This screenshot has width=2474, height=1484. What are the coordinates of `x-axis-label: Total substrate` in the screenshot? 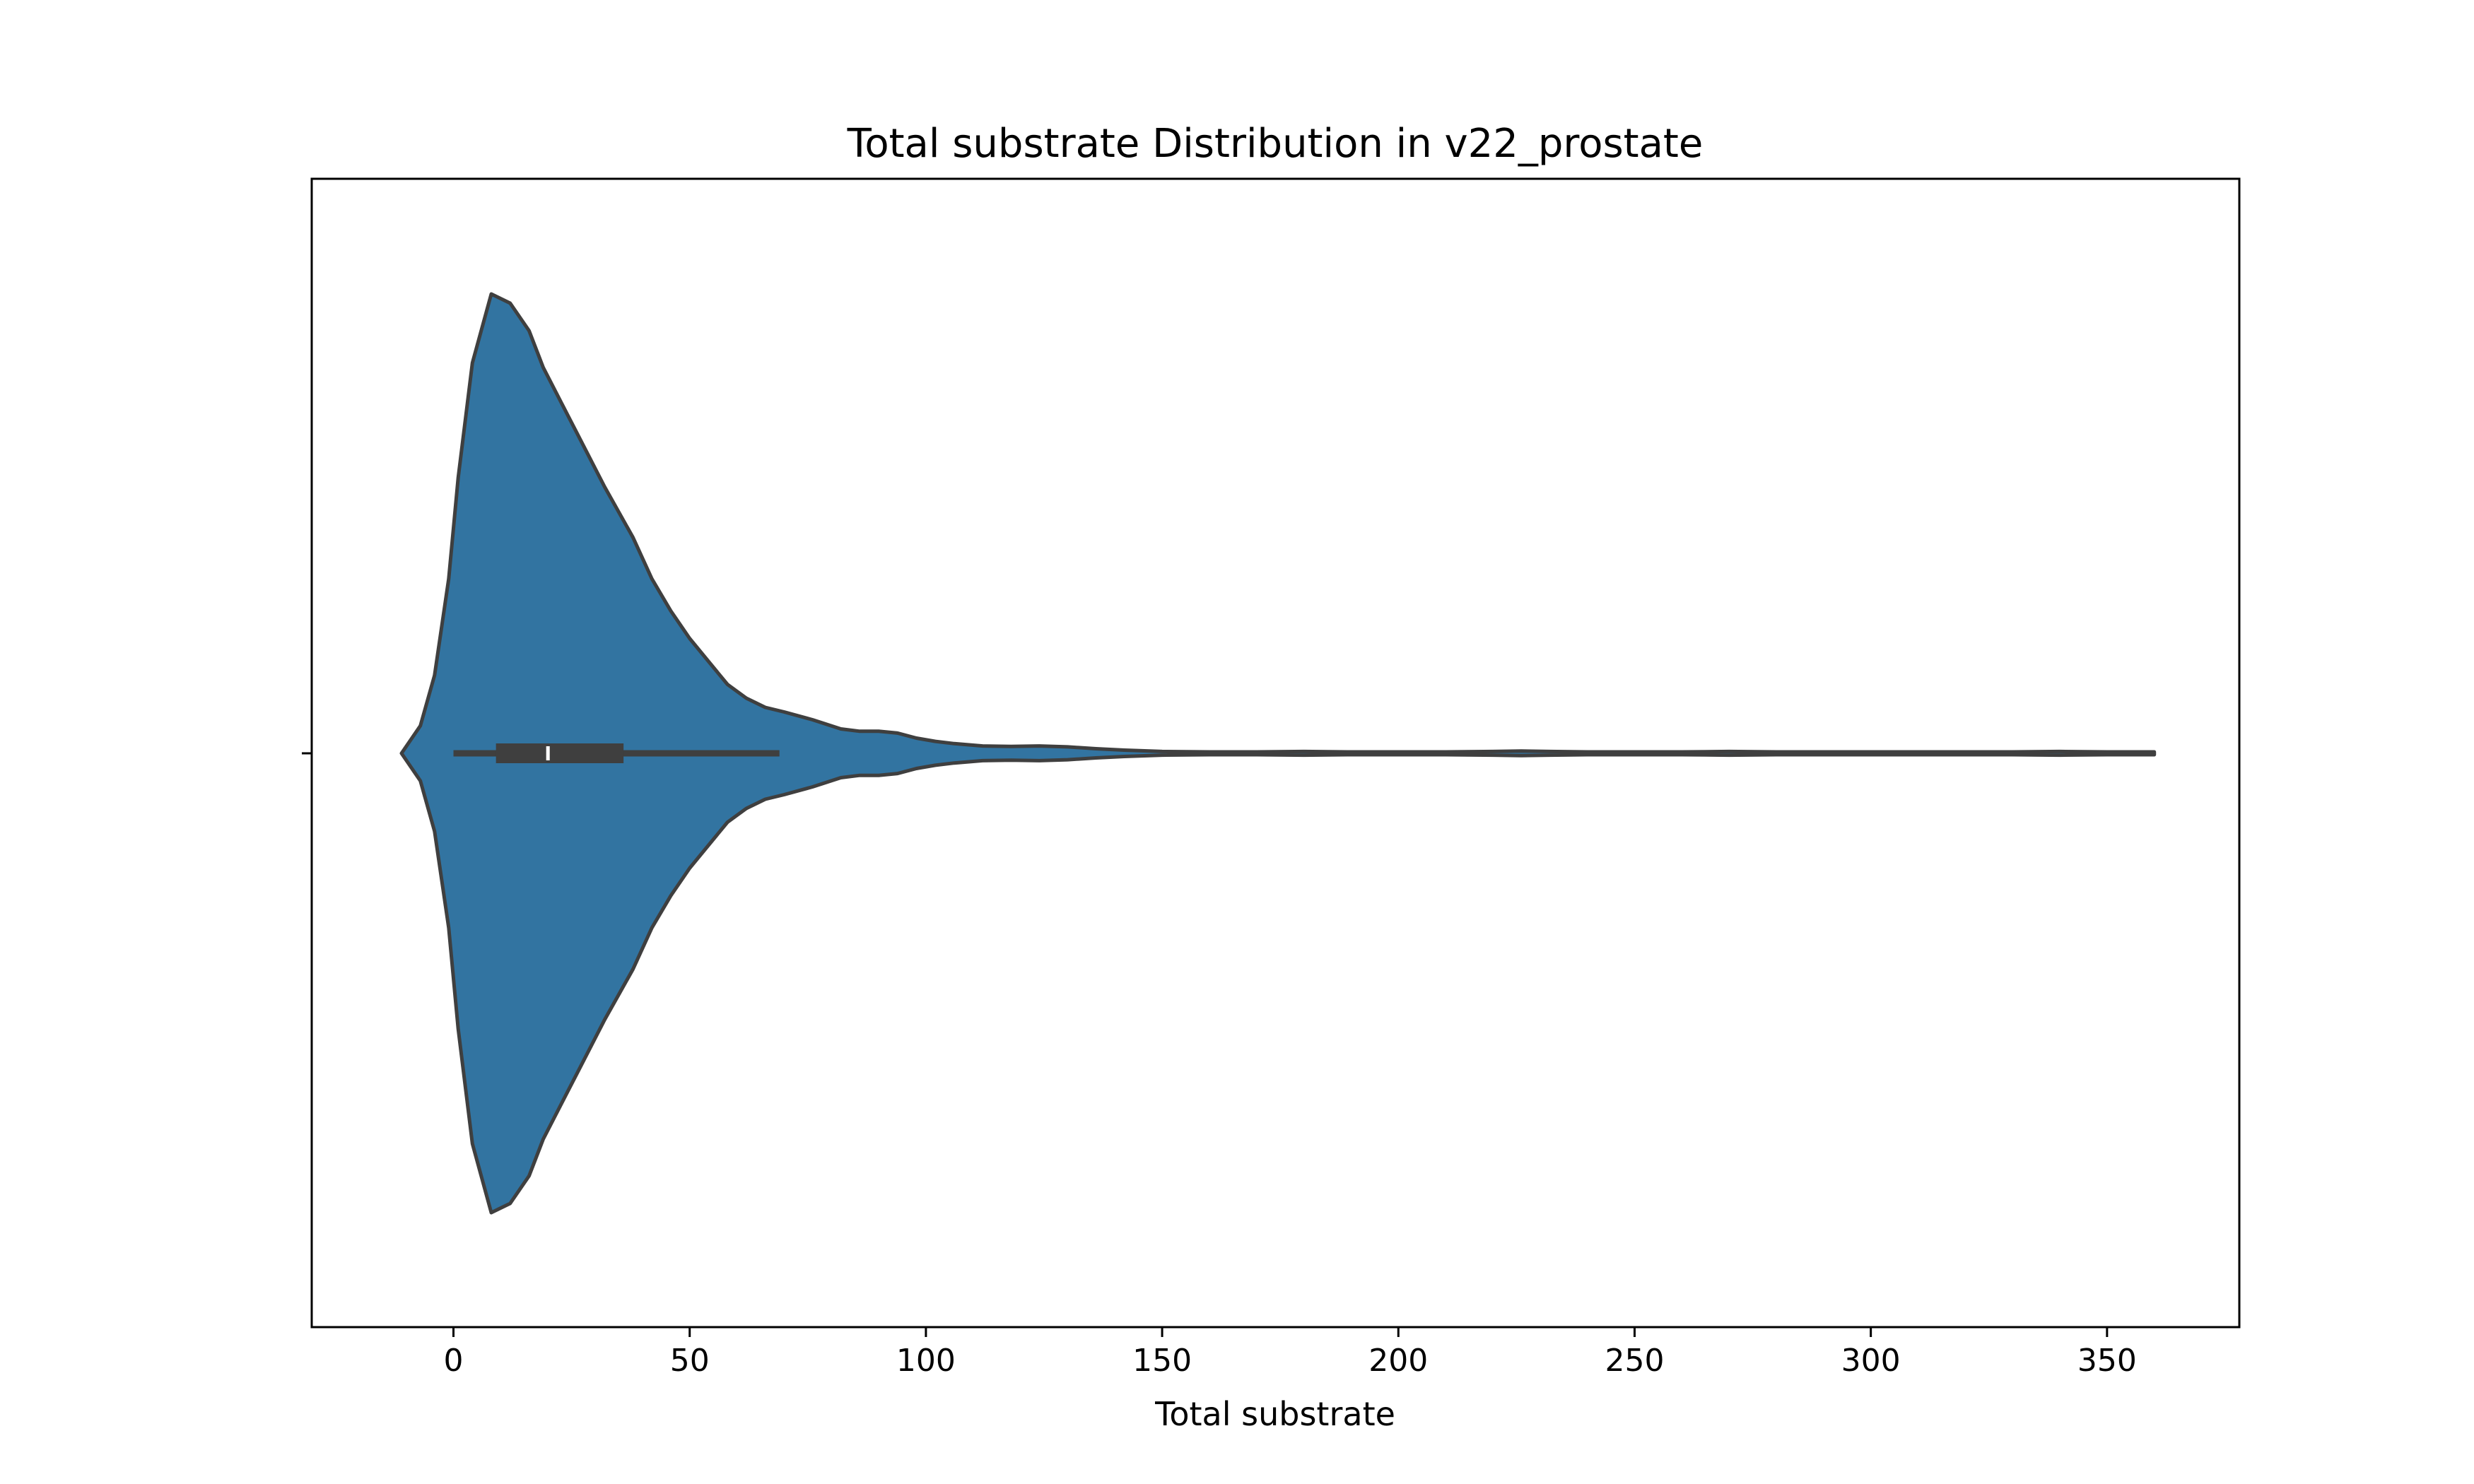 It's located at (1274, 1414).